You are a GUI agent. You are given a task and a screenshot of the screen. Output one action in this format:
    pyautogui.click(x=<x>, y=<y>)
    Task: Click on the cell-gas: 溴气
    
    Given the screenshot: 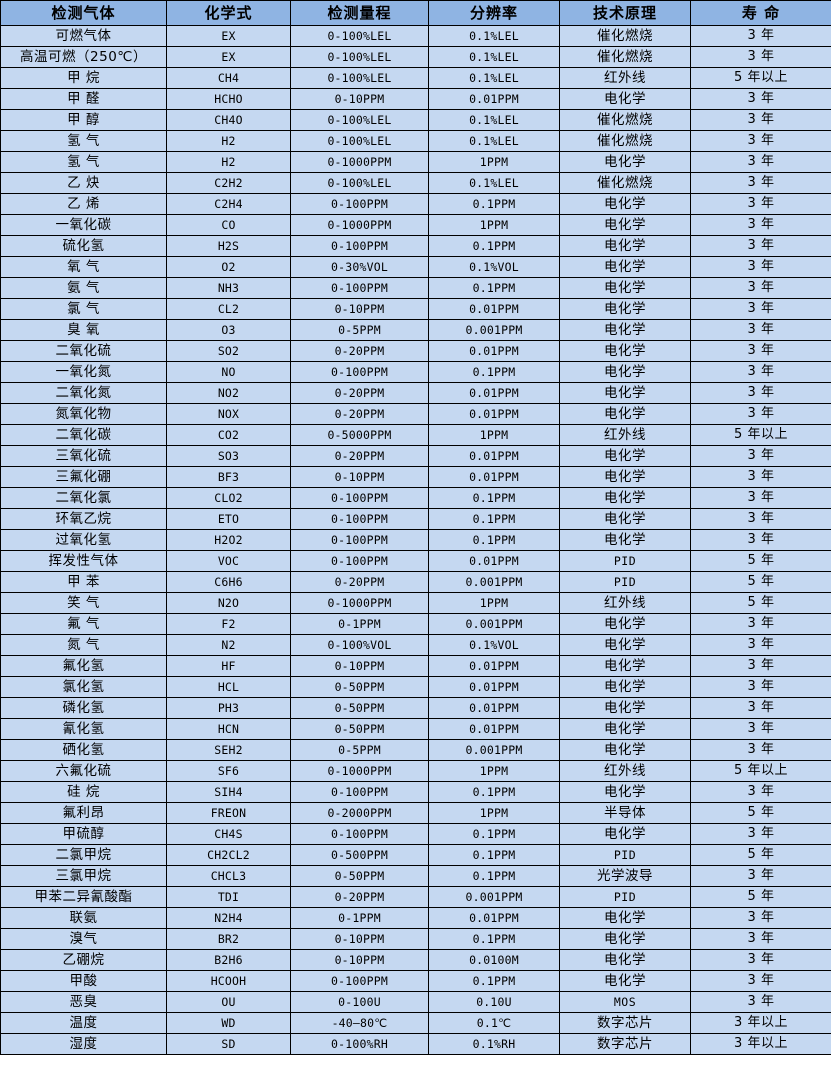 What is the action you would take?
    pyautogui.click(x=83, y=939)
    